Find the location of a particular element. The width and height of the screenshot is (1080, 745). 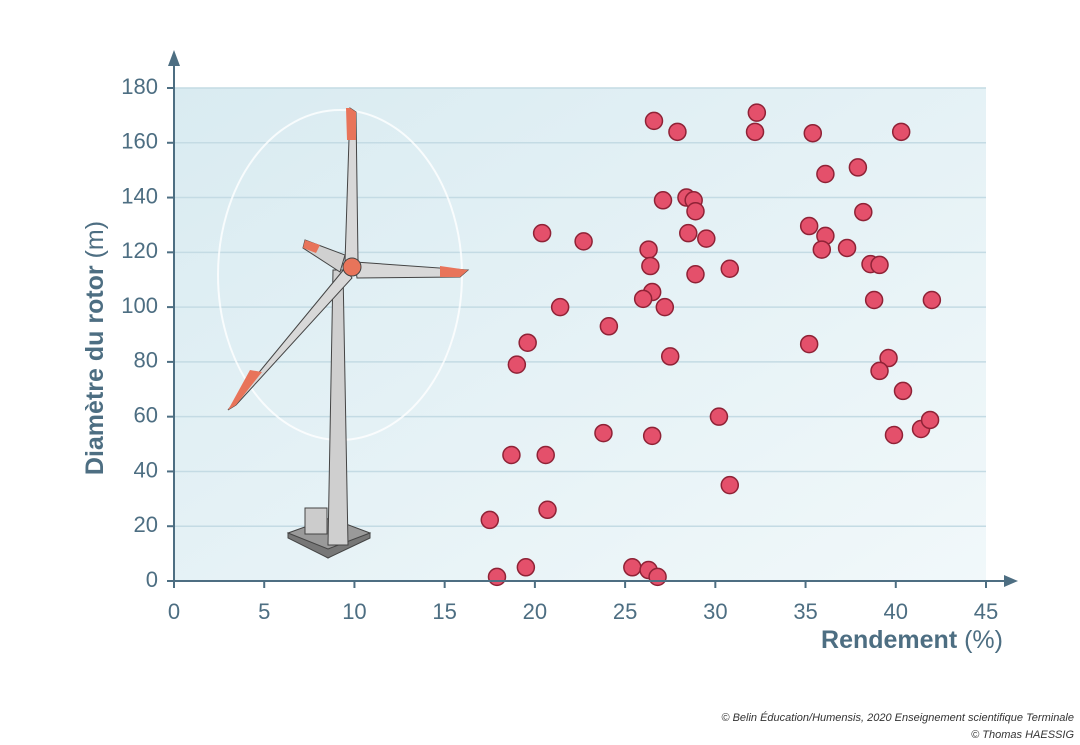

x-tick-label: 35 is located at coordinates (805, 611).